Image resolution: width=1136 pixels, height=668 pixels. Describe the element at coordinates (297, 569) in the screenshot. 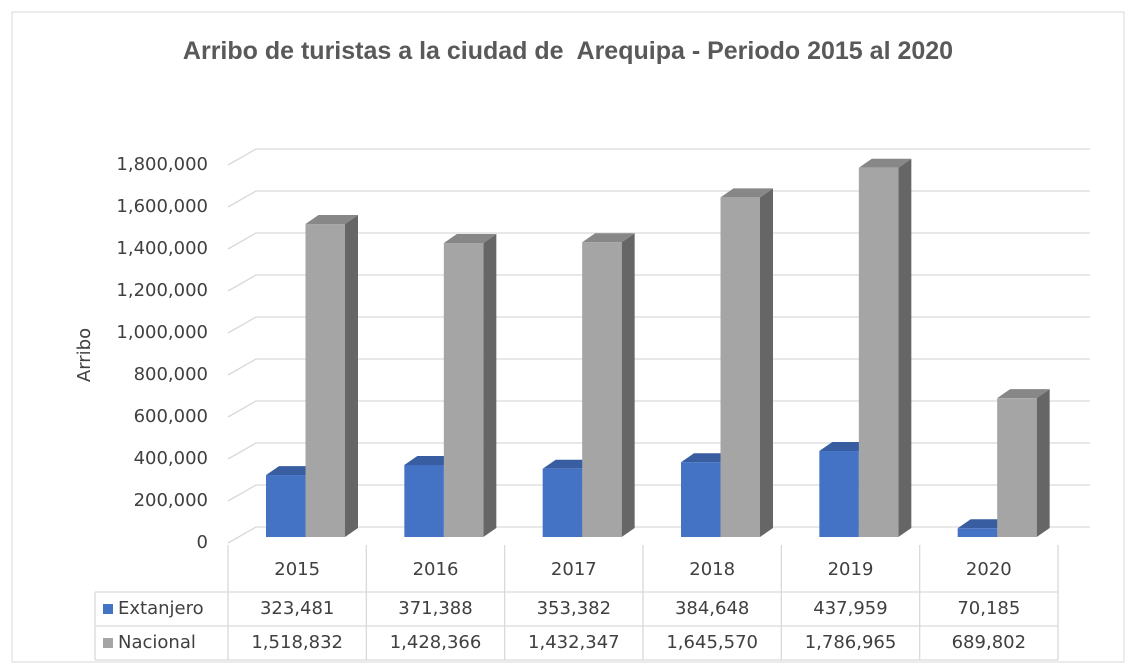

I see `x-tick-label: 2015` at that location.